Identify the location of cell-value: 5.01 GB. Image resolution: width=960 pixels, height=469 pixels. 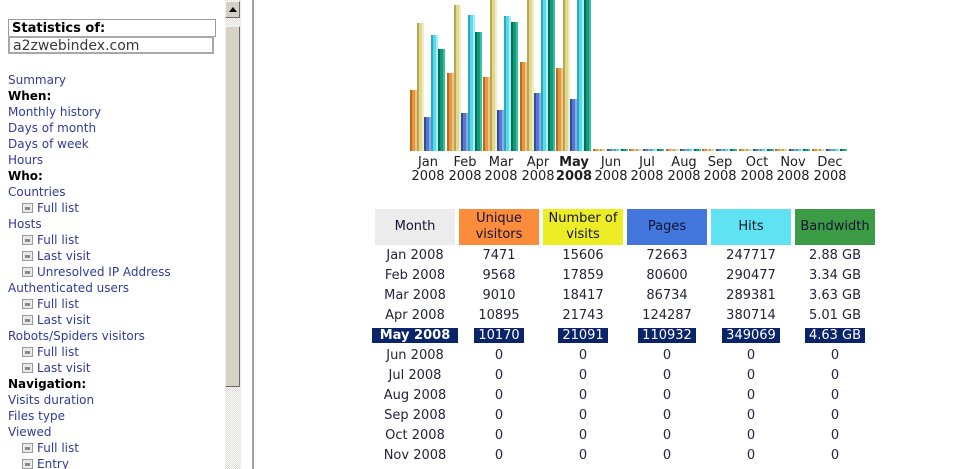
(835, 315).